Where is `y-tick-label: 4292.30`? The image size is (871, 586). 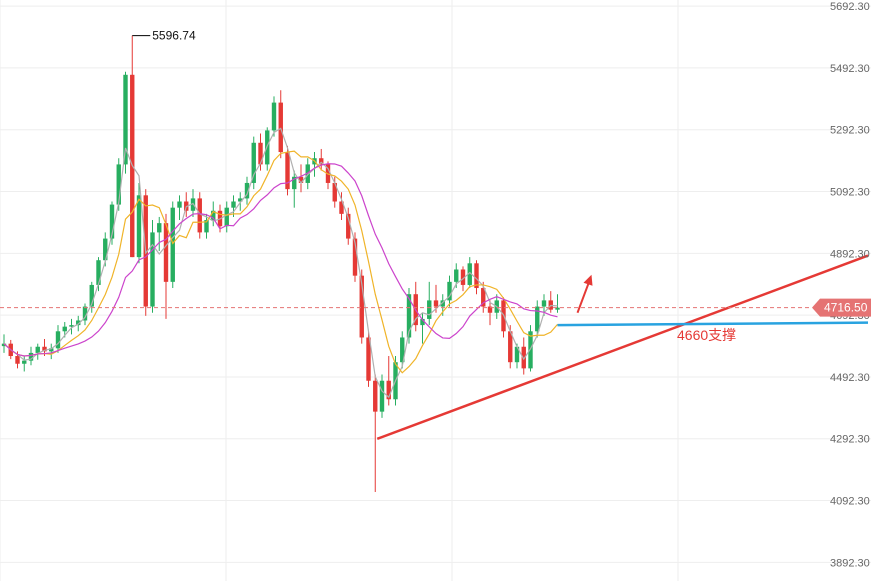 y-tick-label: 4292.30 is located at coordinates (850, 440).